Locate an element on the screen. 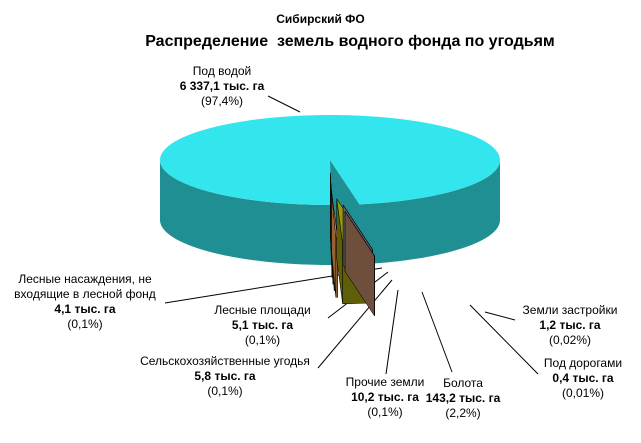  share-label: (2,2%) is located at coordinates (463, 413).